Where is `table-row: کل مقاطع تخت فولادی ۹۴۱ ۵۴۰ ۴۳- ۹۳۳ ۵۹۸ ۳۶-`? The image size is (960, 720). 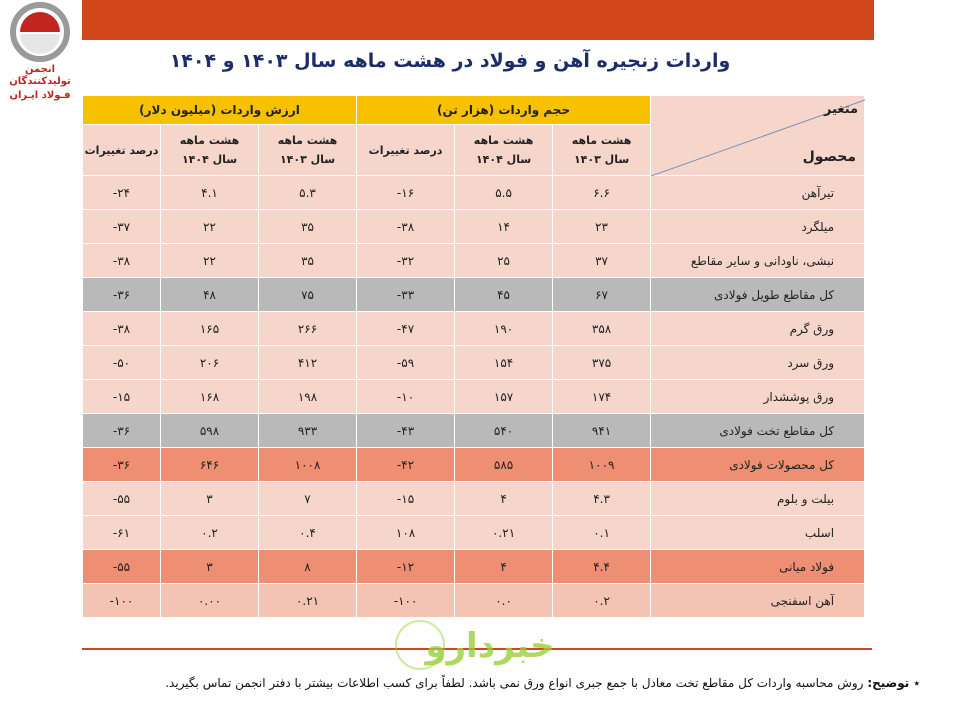 table-row: کل مقاطع تخت فولادی ۹۴۱ ۵۴۰ ۴۳- ۹۳۳ ۵۹۸ ۳۶- is located at coordinates (473, 430).